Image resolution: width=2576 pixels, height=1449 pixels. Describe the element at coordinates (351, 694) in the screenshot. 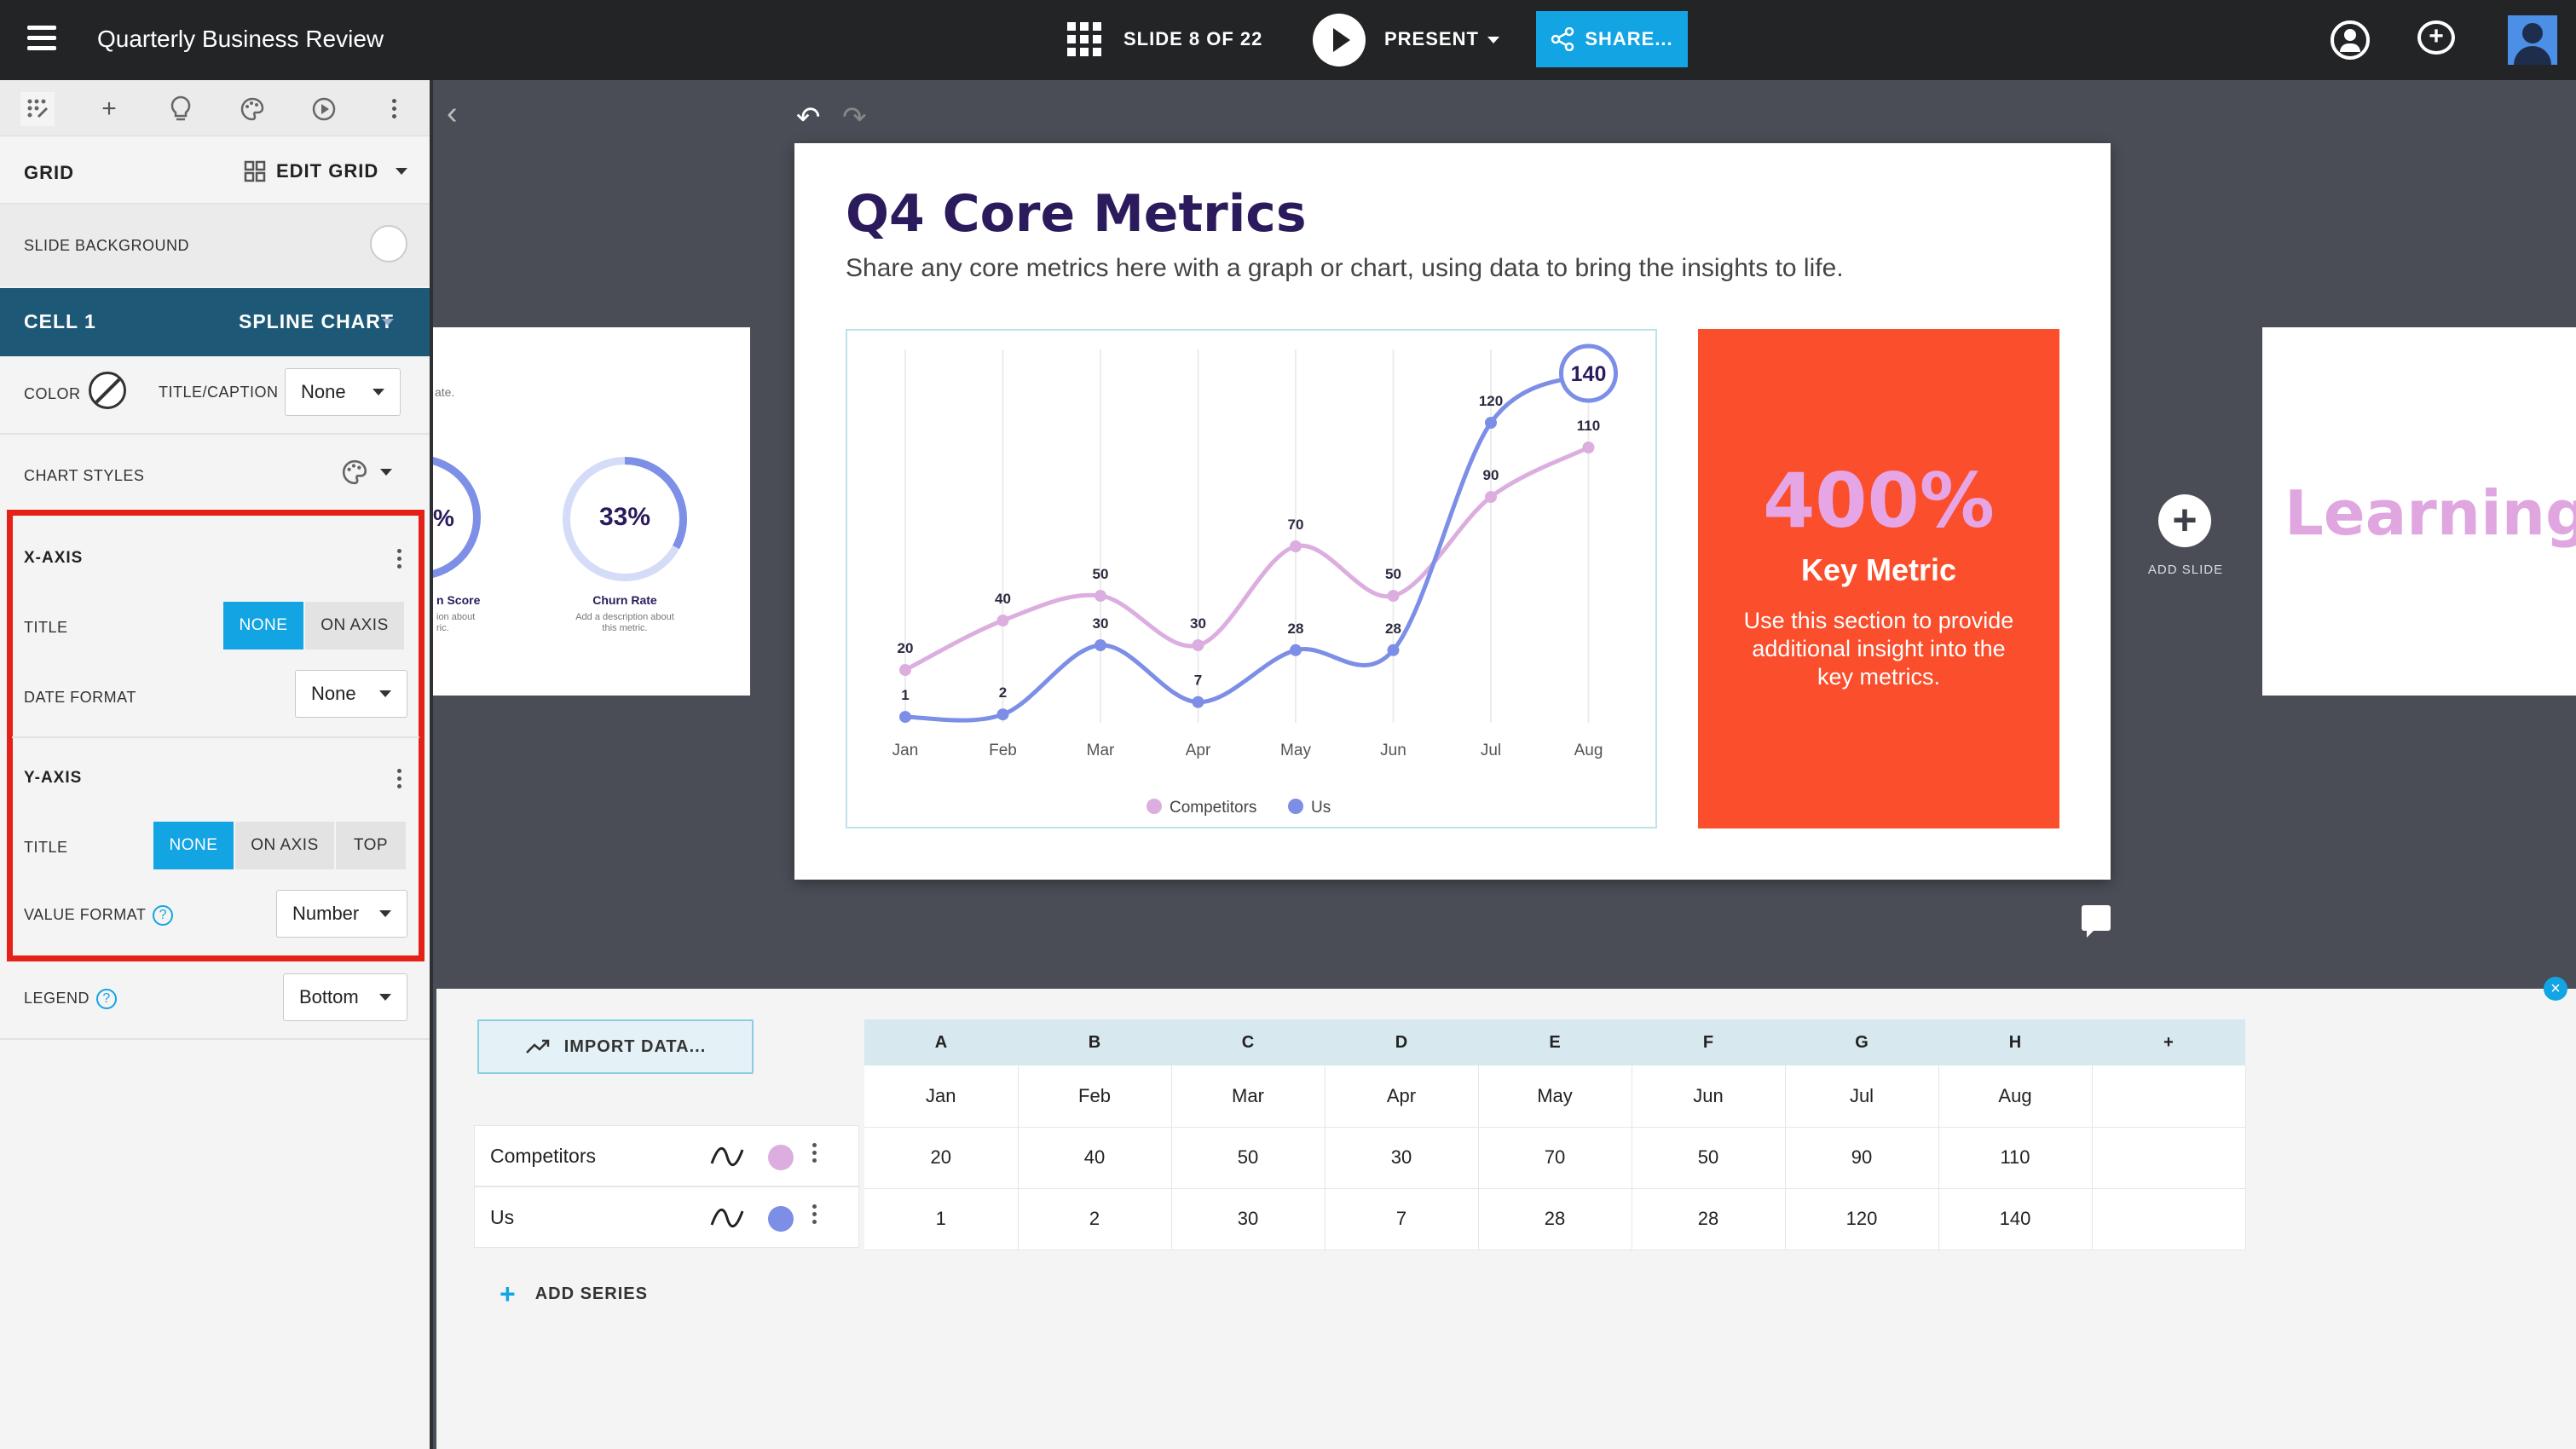

I see `date-format-dropdown: None` at that location.